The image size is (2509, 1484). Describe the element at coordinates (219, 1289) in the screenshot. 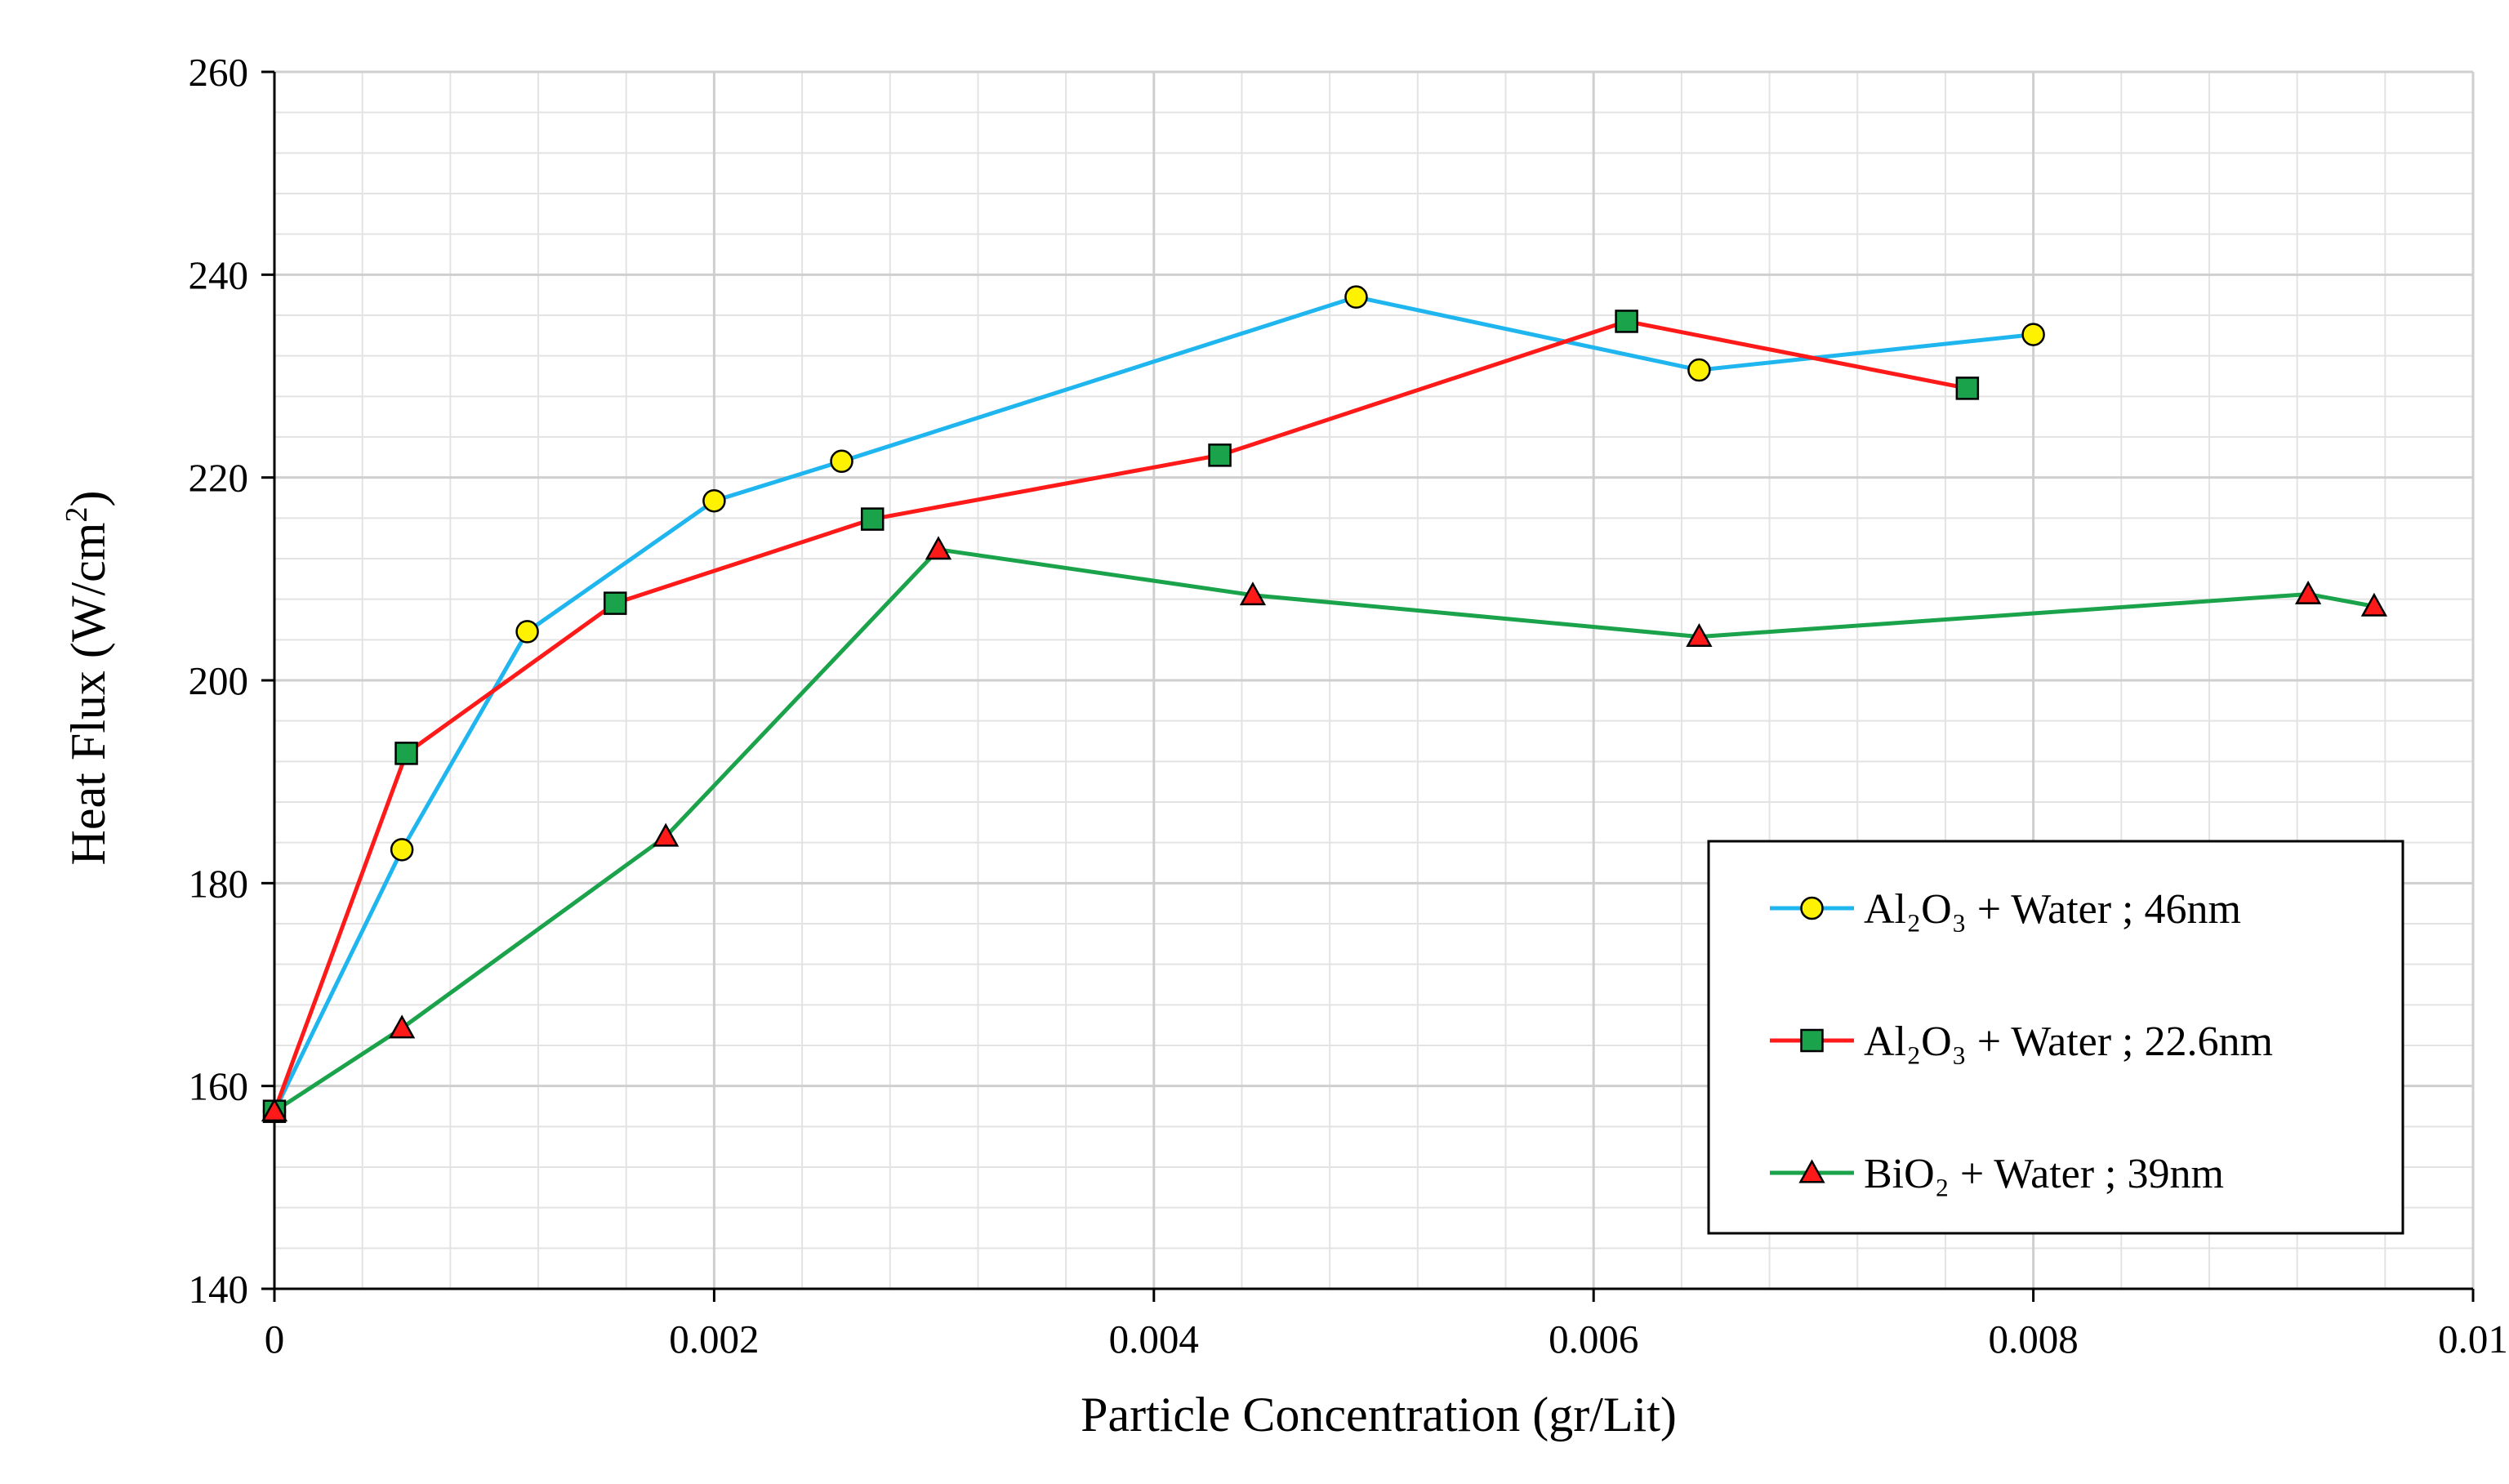

I see `y-tick-label: 140` at that location.